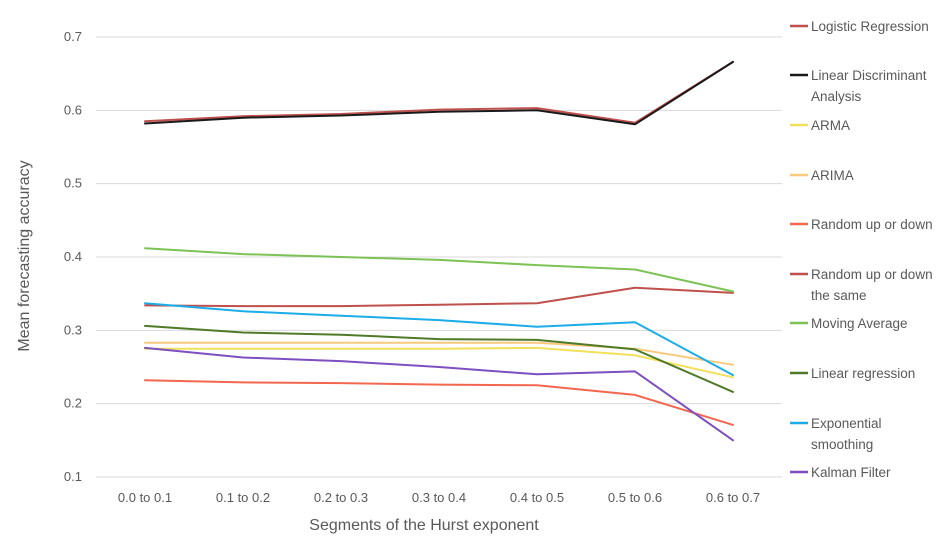  I want to click on series-line-arma, so click(439, 362).